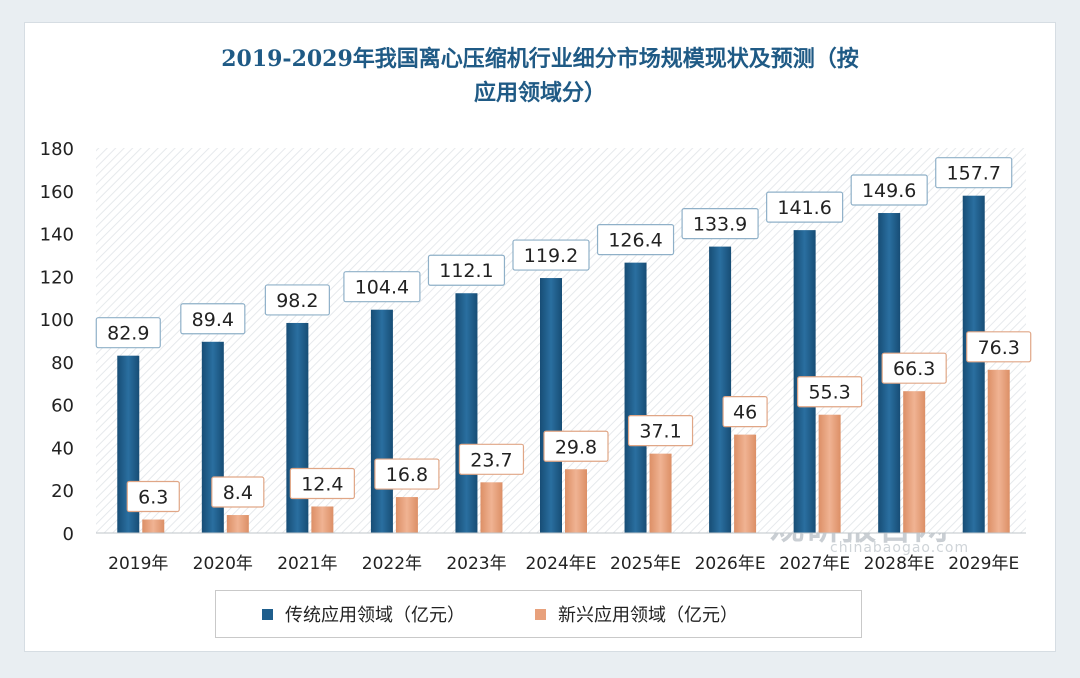  I want to click on x-tick-label: 2029年E, so click(983, 564).